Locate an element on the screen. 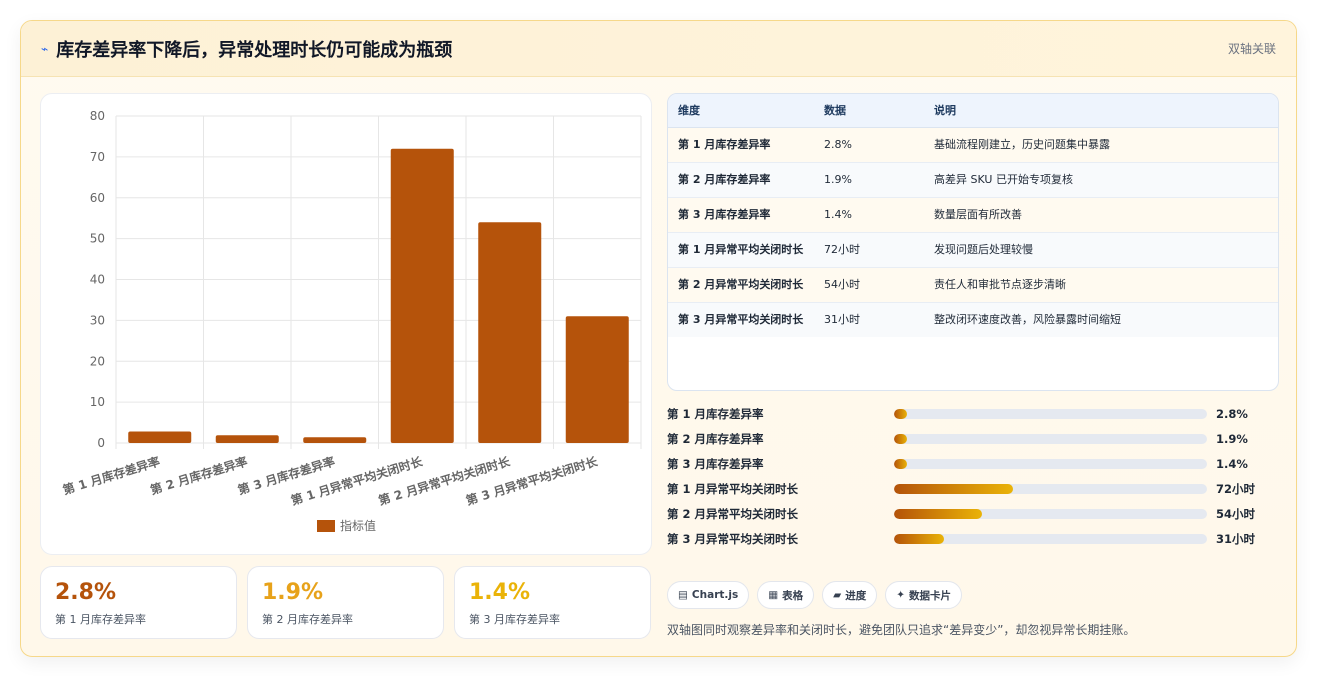 The width and height of the screenshot is (1318, 678). trend-icon: ⌁ is located at coordinates (45, 48).